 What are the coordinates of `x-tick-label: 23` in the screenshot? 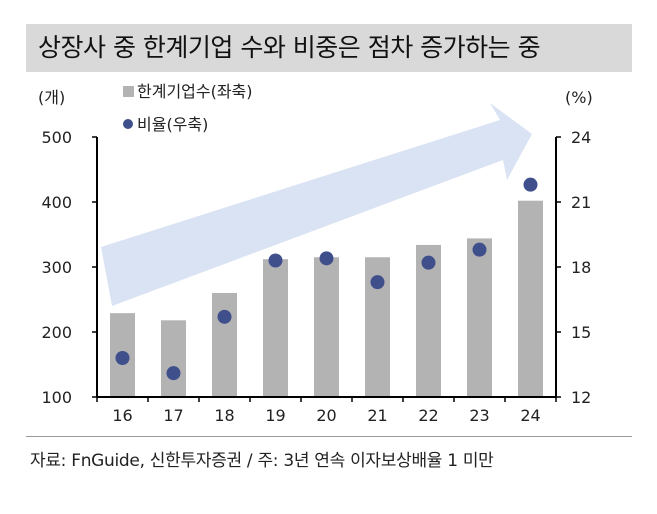 It's located at (479, 415).